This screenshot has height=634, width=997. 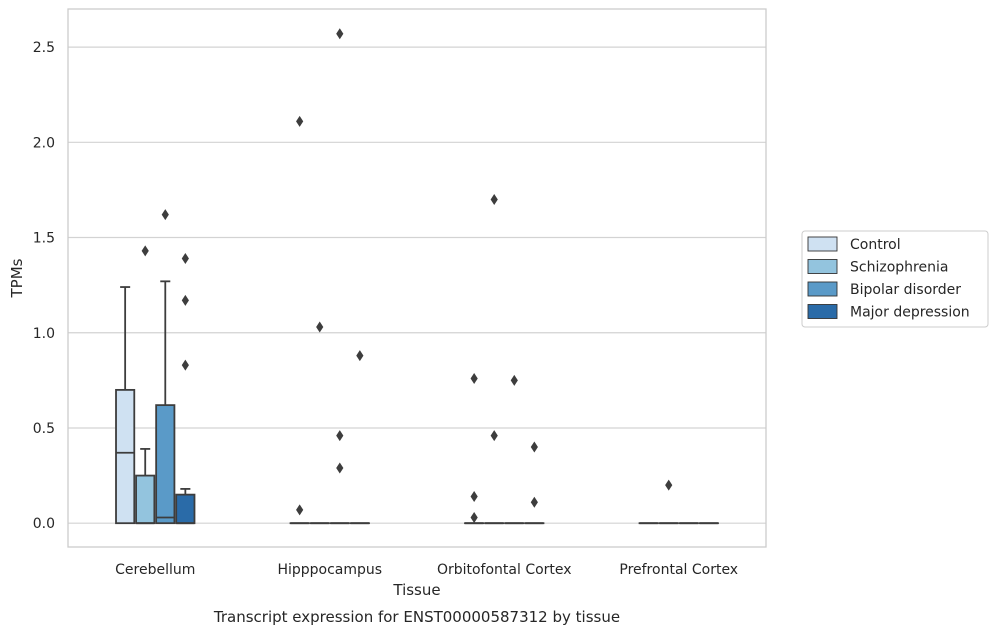 What do you see at coordinates (905, 290) in the screenshot?
I see `legend-label: Bipolar disorder` at bounding box center [905, 290].